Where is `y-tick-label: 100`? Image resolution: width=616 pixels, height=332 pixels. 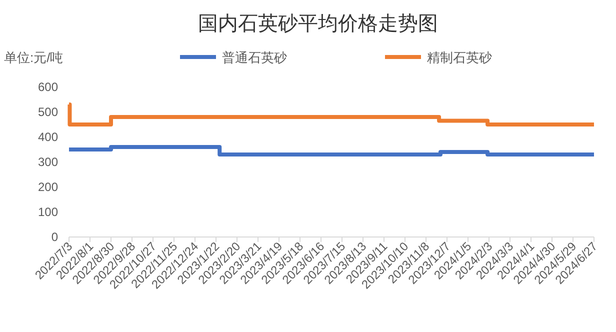
y-tick-label: 100 is located at coordinates (48, 212).